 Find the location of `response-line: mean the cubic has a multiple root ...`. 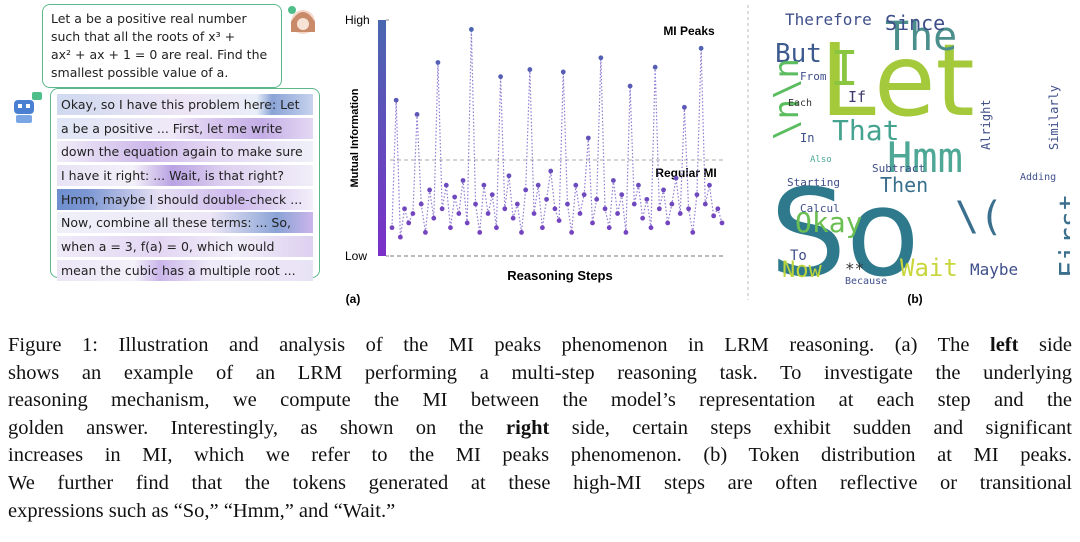

response-line: mean the cubic has a multiple root ... is located at coordinates (185, 270).